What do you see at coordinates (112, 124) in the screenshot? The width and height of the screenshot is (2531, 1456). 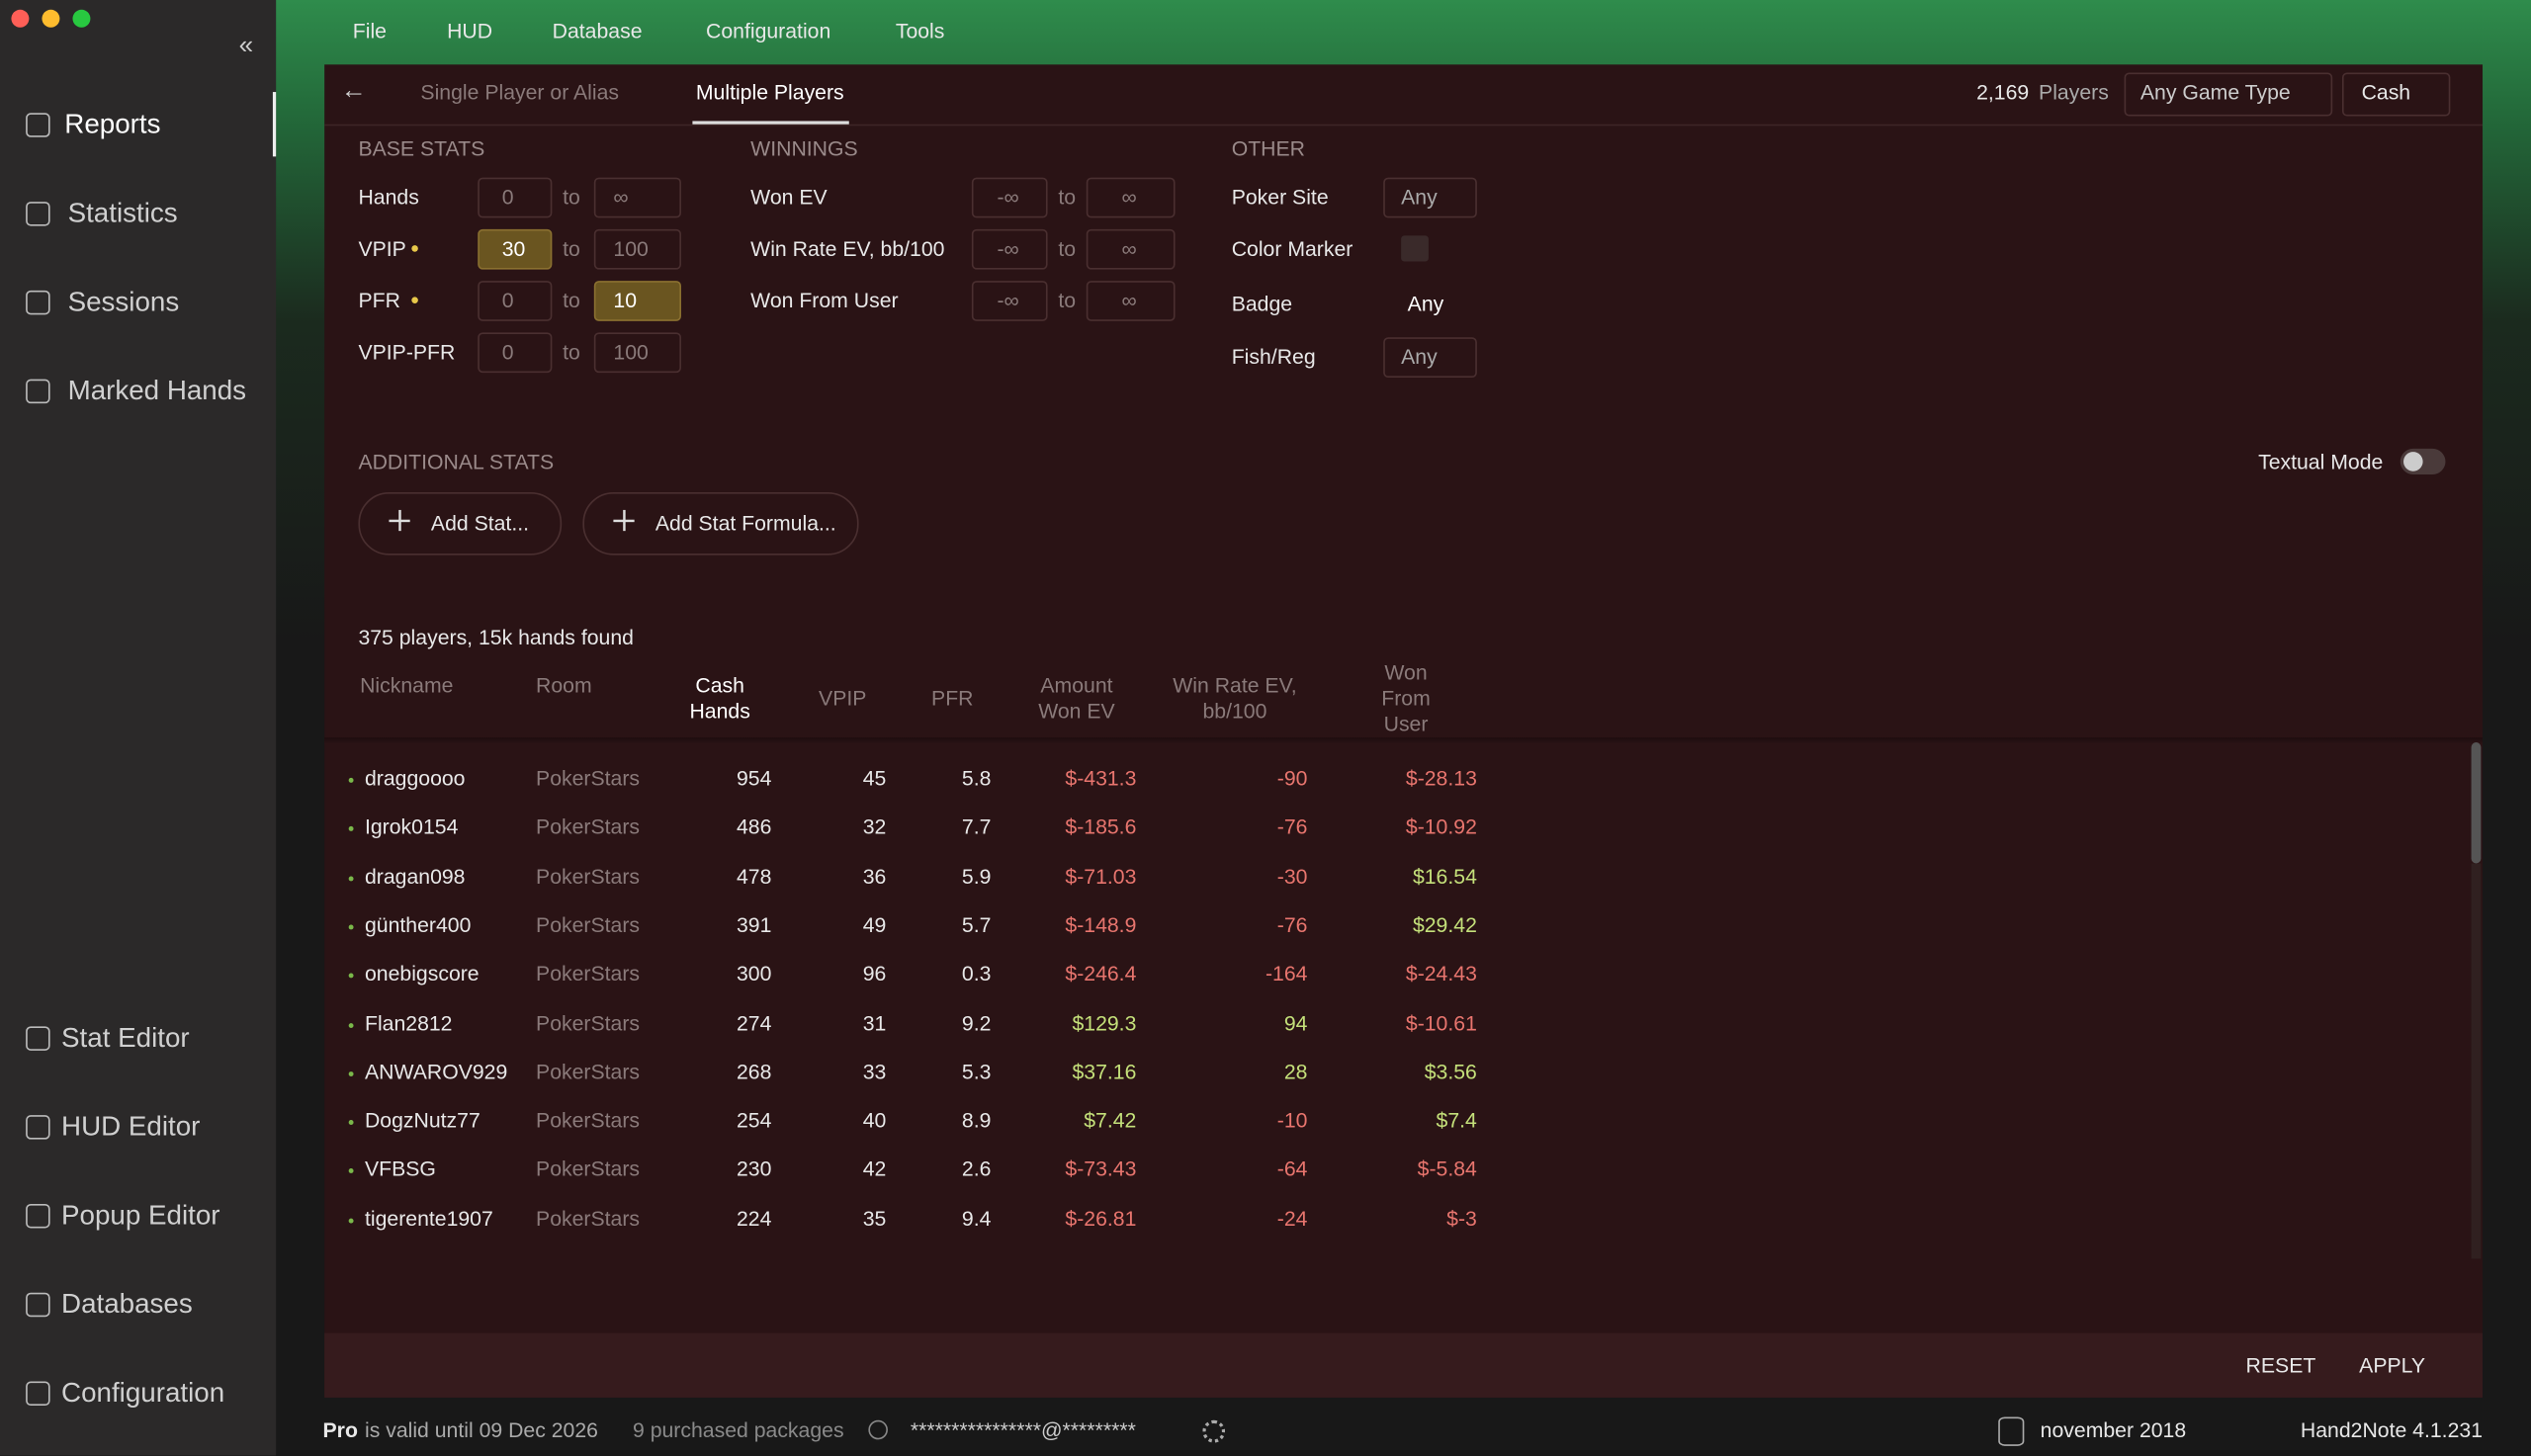 I see `sidebar-item: Reports` at bounding box center [112, 124].